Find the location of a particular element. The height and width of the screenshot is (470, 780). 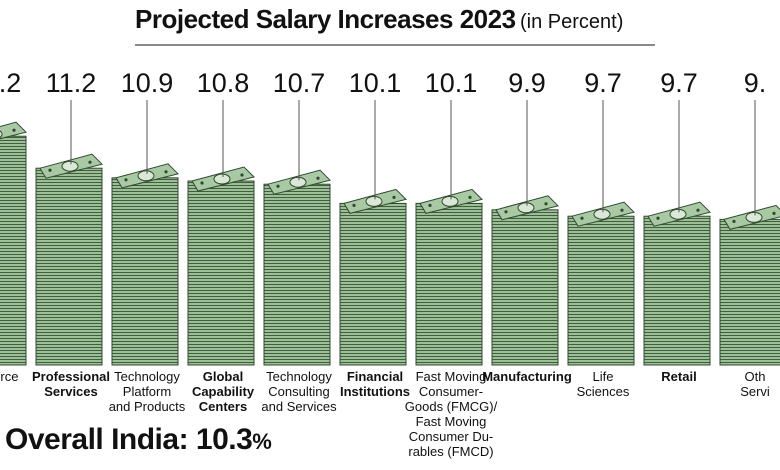

category-label-0: mmerce is located at coordinates (9, 376).